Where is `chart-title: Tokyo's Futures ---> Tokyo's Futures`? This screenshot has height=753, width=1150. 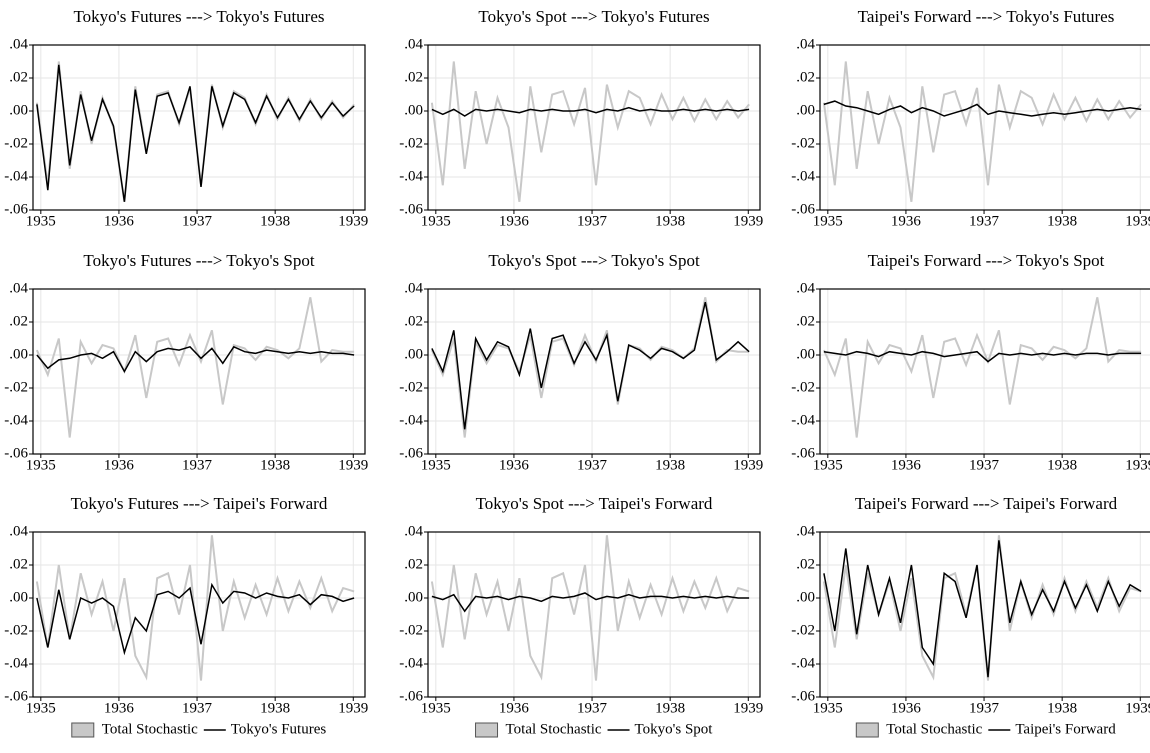 chart-title: Tokyo's Futures ---> Tokyo's Futures is located at coordinates (198, 16).